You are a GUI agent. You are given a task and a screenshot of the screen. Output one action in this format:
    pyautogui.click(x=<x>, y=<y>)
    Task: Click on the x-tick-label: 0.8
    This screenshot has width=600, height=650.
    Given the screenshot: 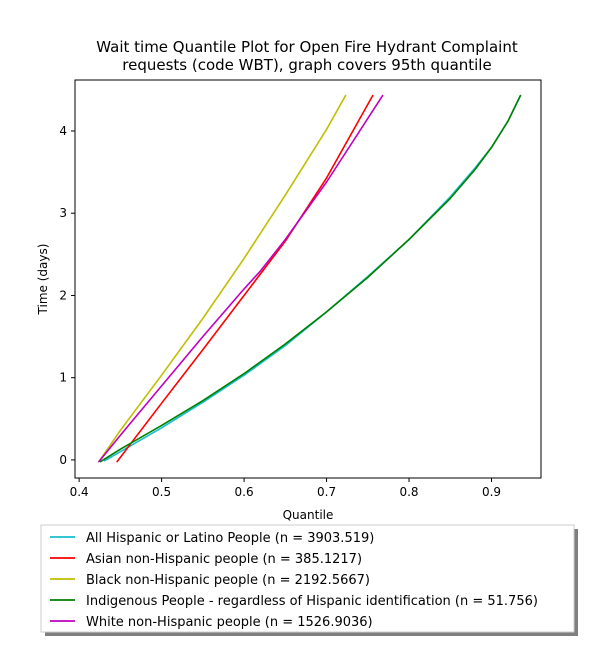 What is the action you would take?
    pyautogui.click(x=408, y=492)
    